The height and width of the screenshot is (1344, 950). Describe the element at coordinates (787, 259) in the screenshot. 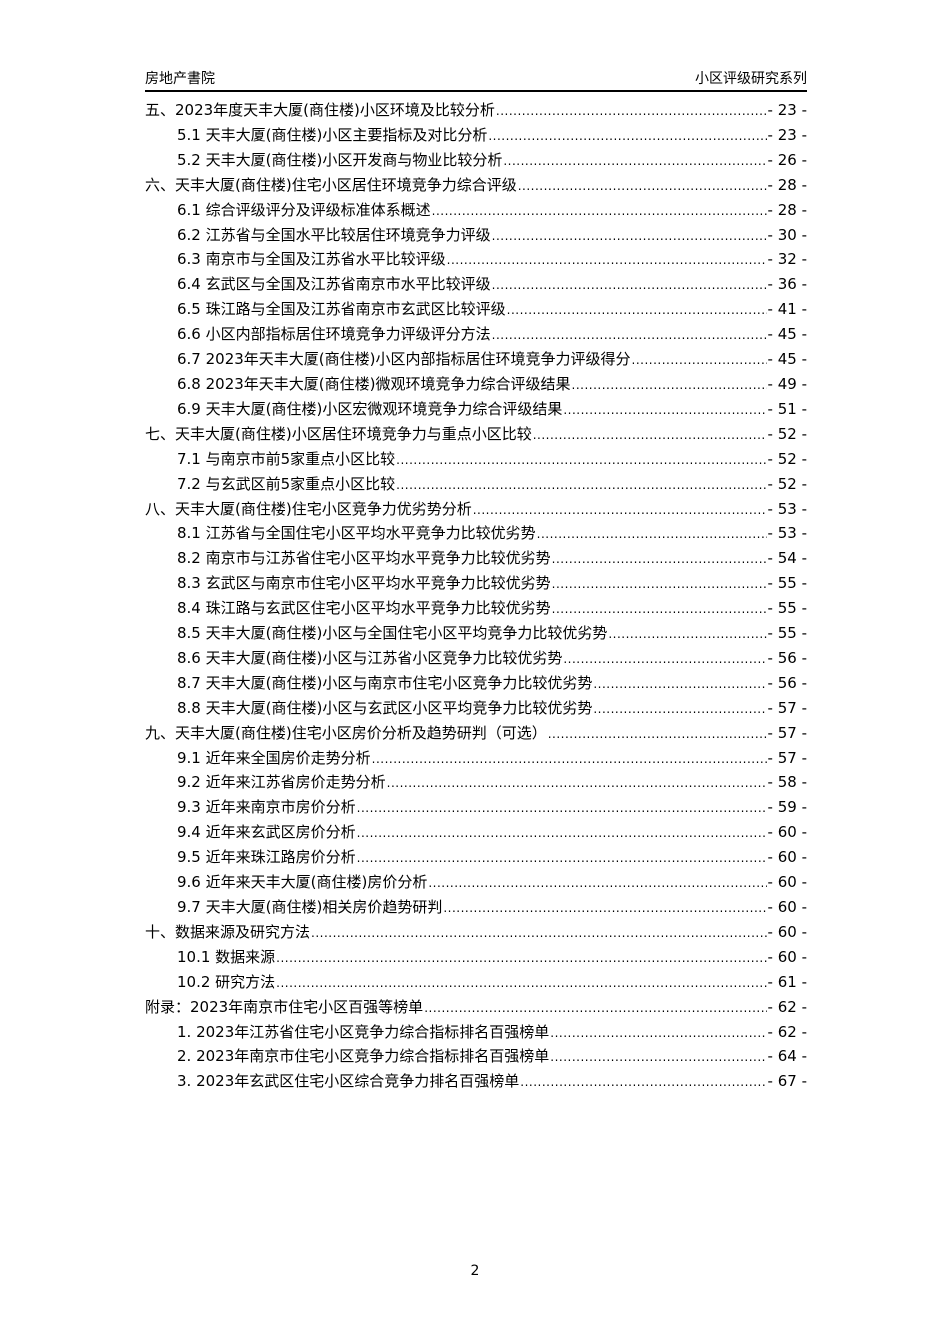

I see `toc-entry-page: - 32 -` at that location.